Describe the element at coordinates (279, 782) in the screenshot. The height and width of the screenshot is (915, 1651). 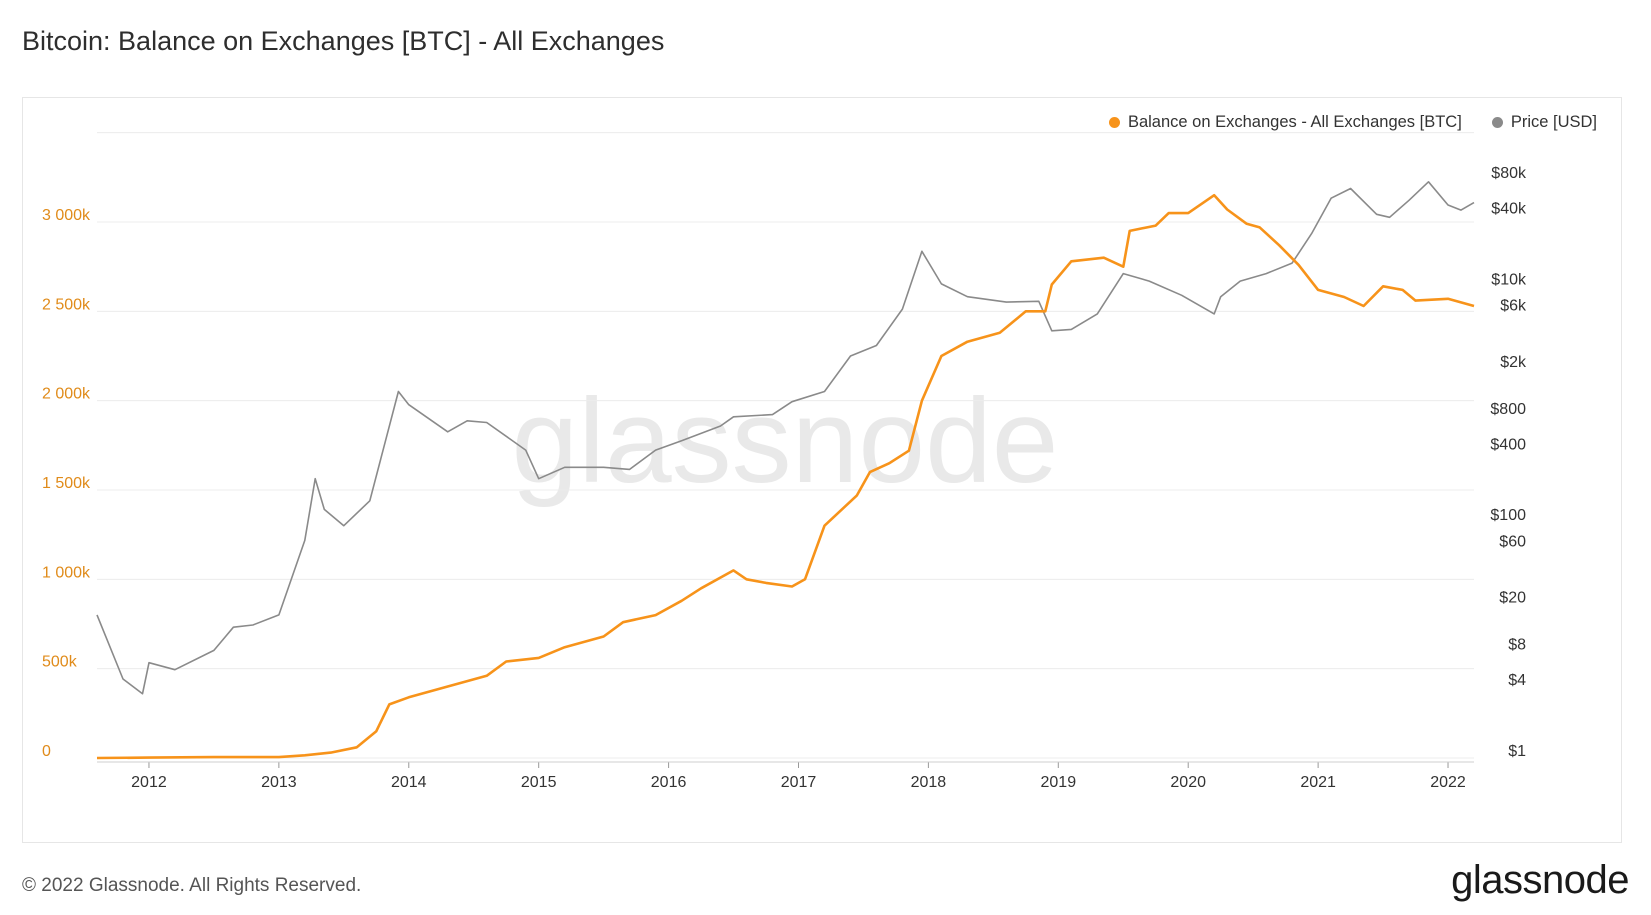
I see `x-axis-tick-label: 2013` at that location.